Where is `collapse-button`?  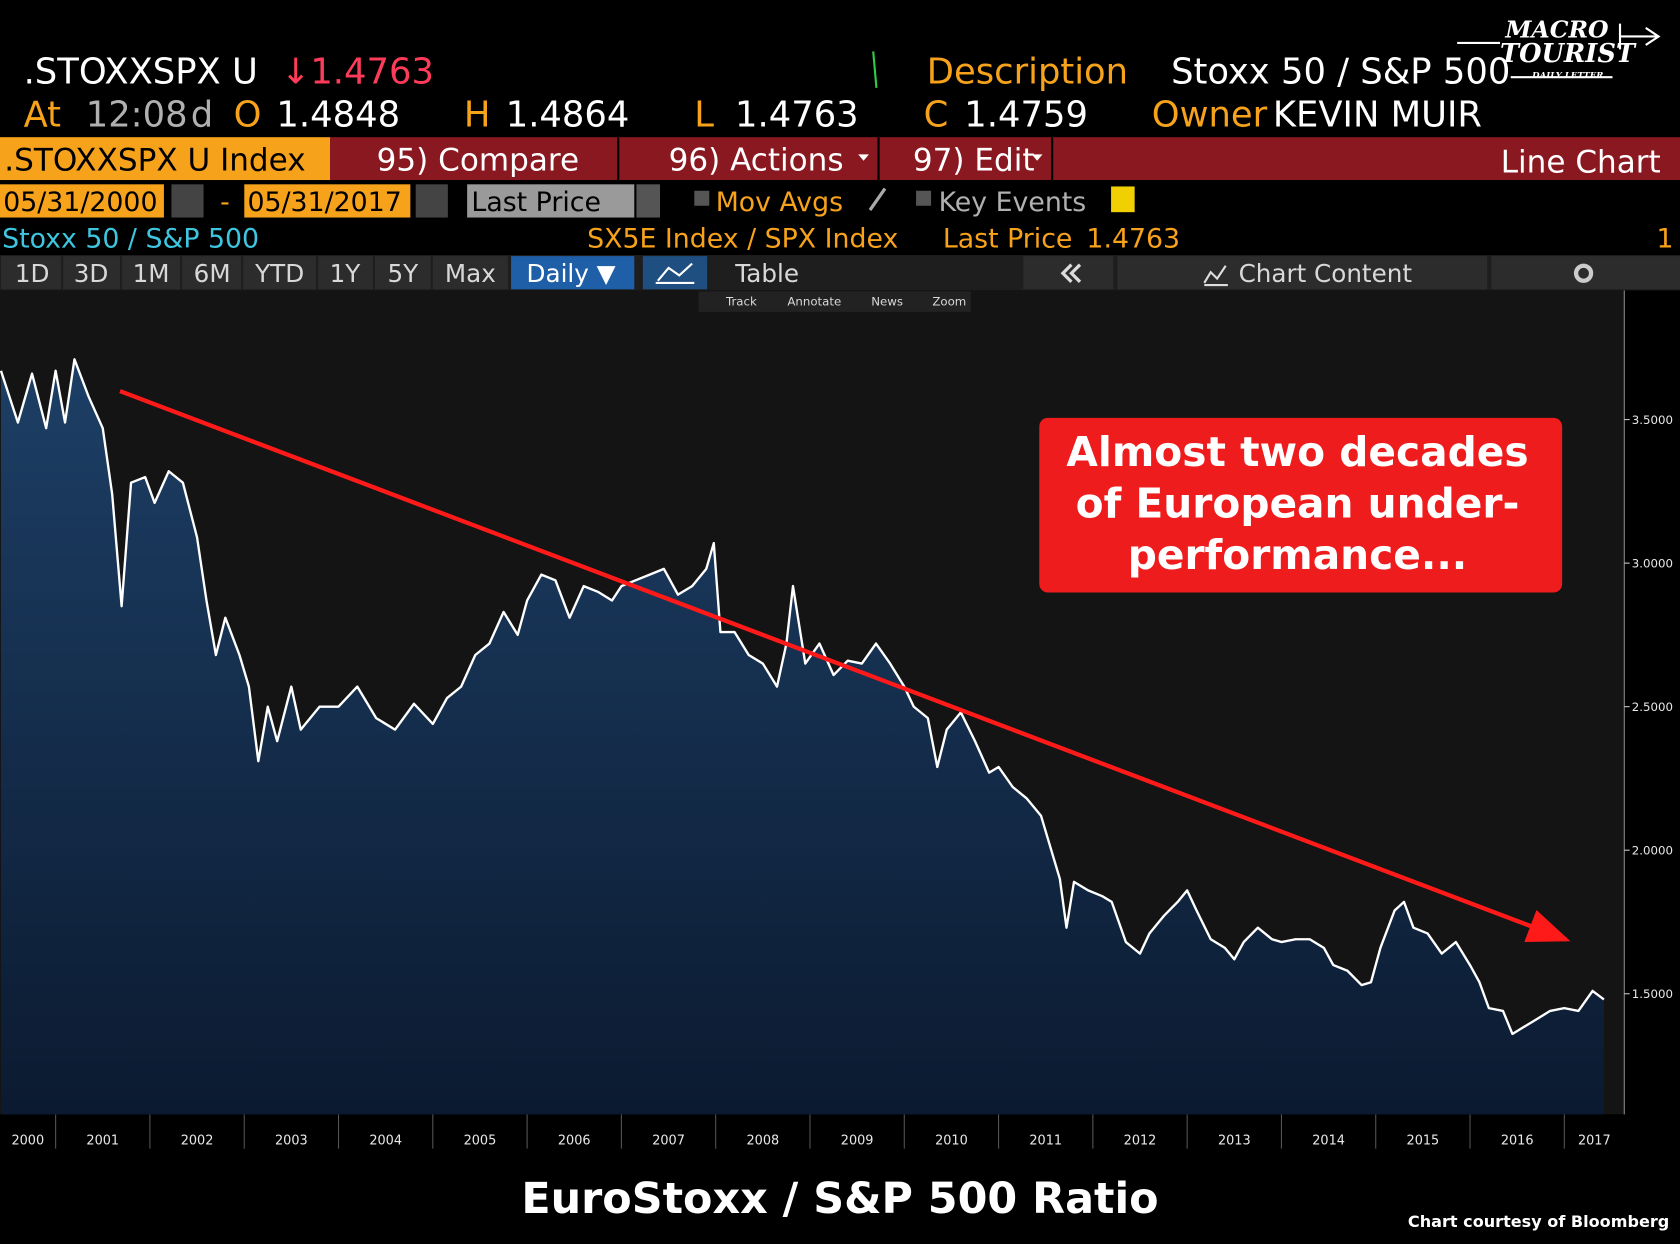 collapse-button is located at coordinates (1068, 273).